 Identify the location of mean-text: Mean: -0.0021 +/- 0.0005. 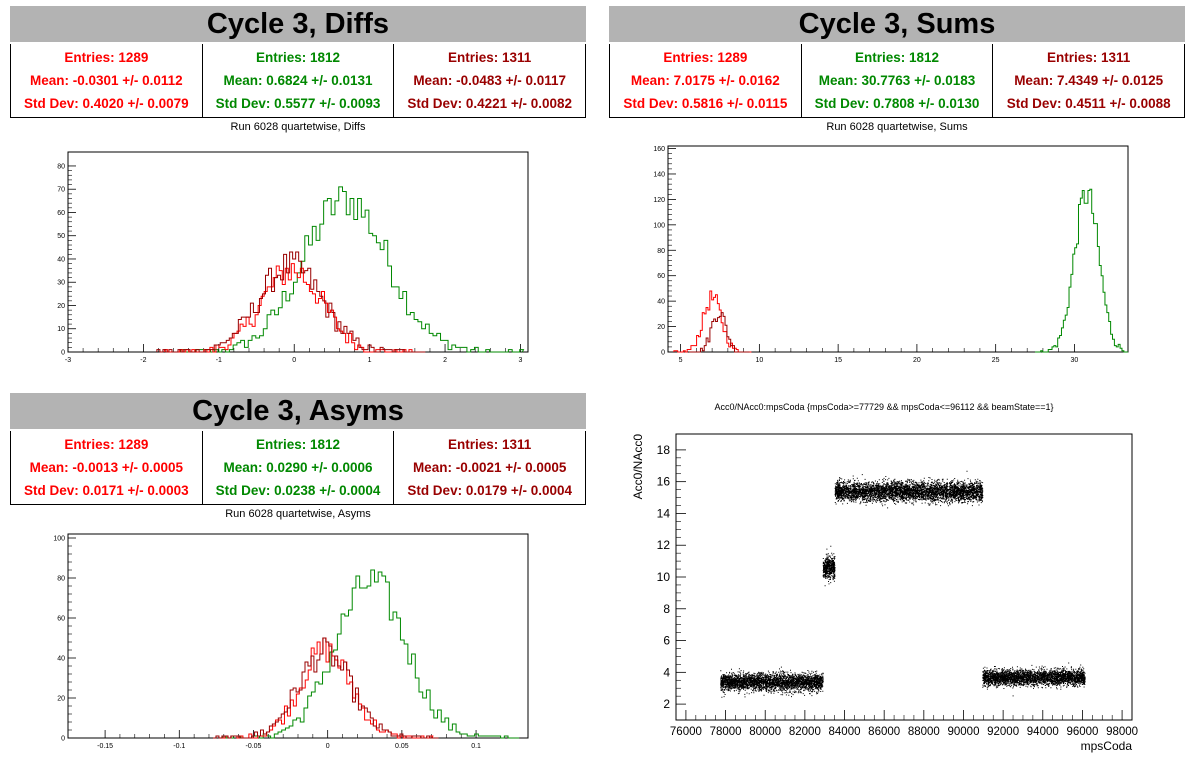
(489, 467).